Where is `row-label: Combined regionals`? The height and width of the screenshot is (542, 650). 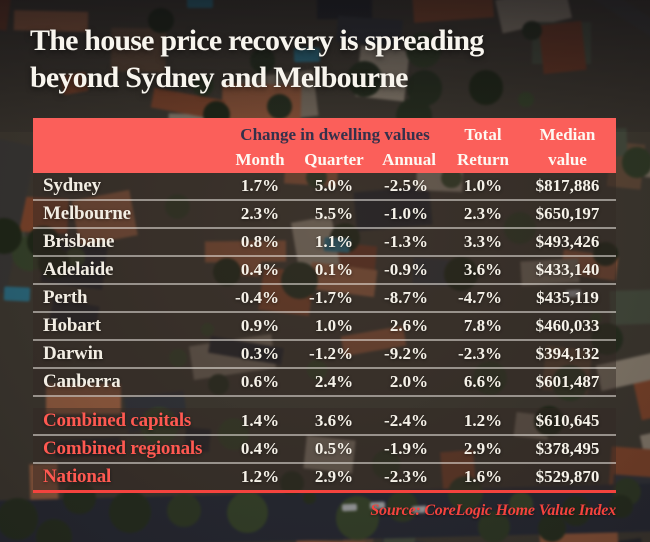
row-label: Combined regionals is located at coordinates (123, 448).